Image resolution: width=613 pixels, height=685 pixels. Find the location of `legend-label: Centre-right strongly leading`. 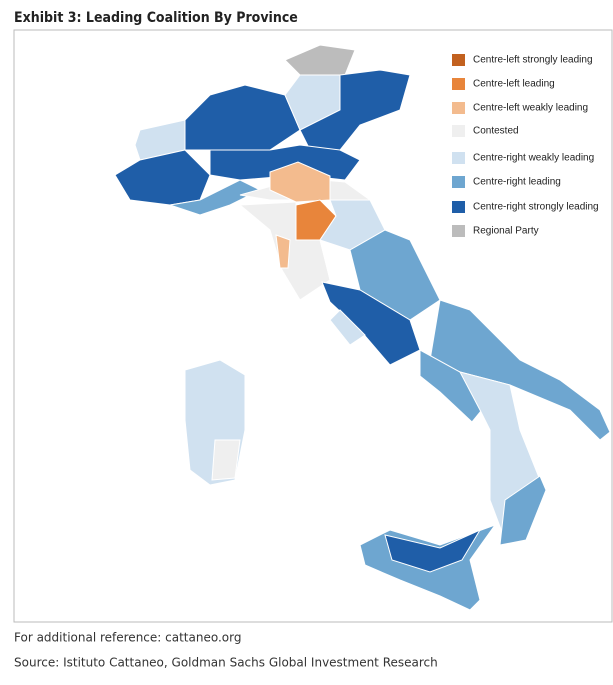

legend-label: Centre-right strongly leading is located at coordinates (536, 207).